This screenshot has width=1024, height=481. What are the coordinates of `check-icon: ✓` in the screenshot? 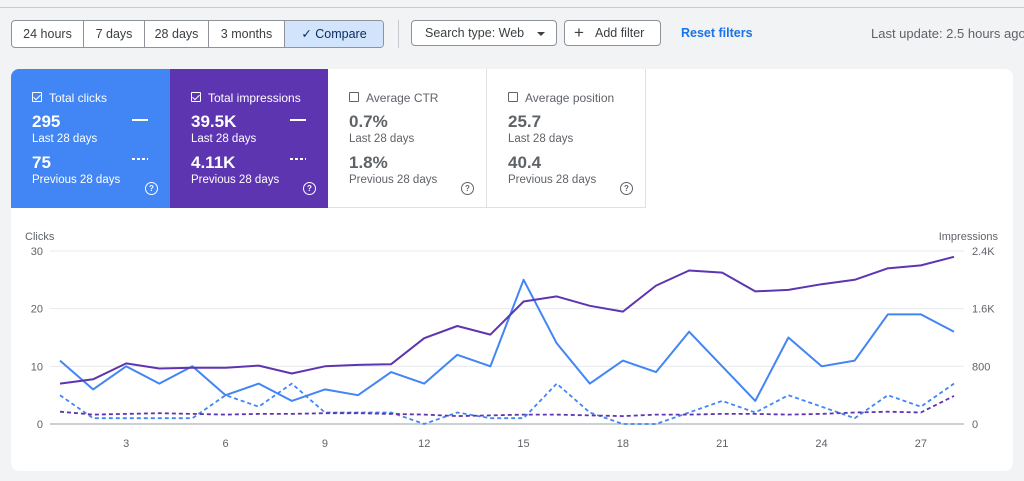 It's located at (308, 34).